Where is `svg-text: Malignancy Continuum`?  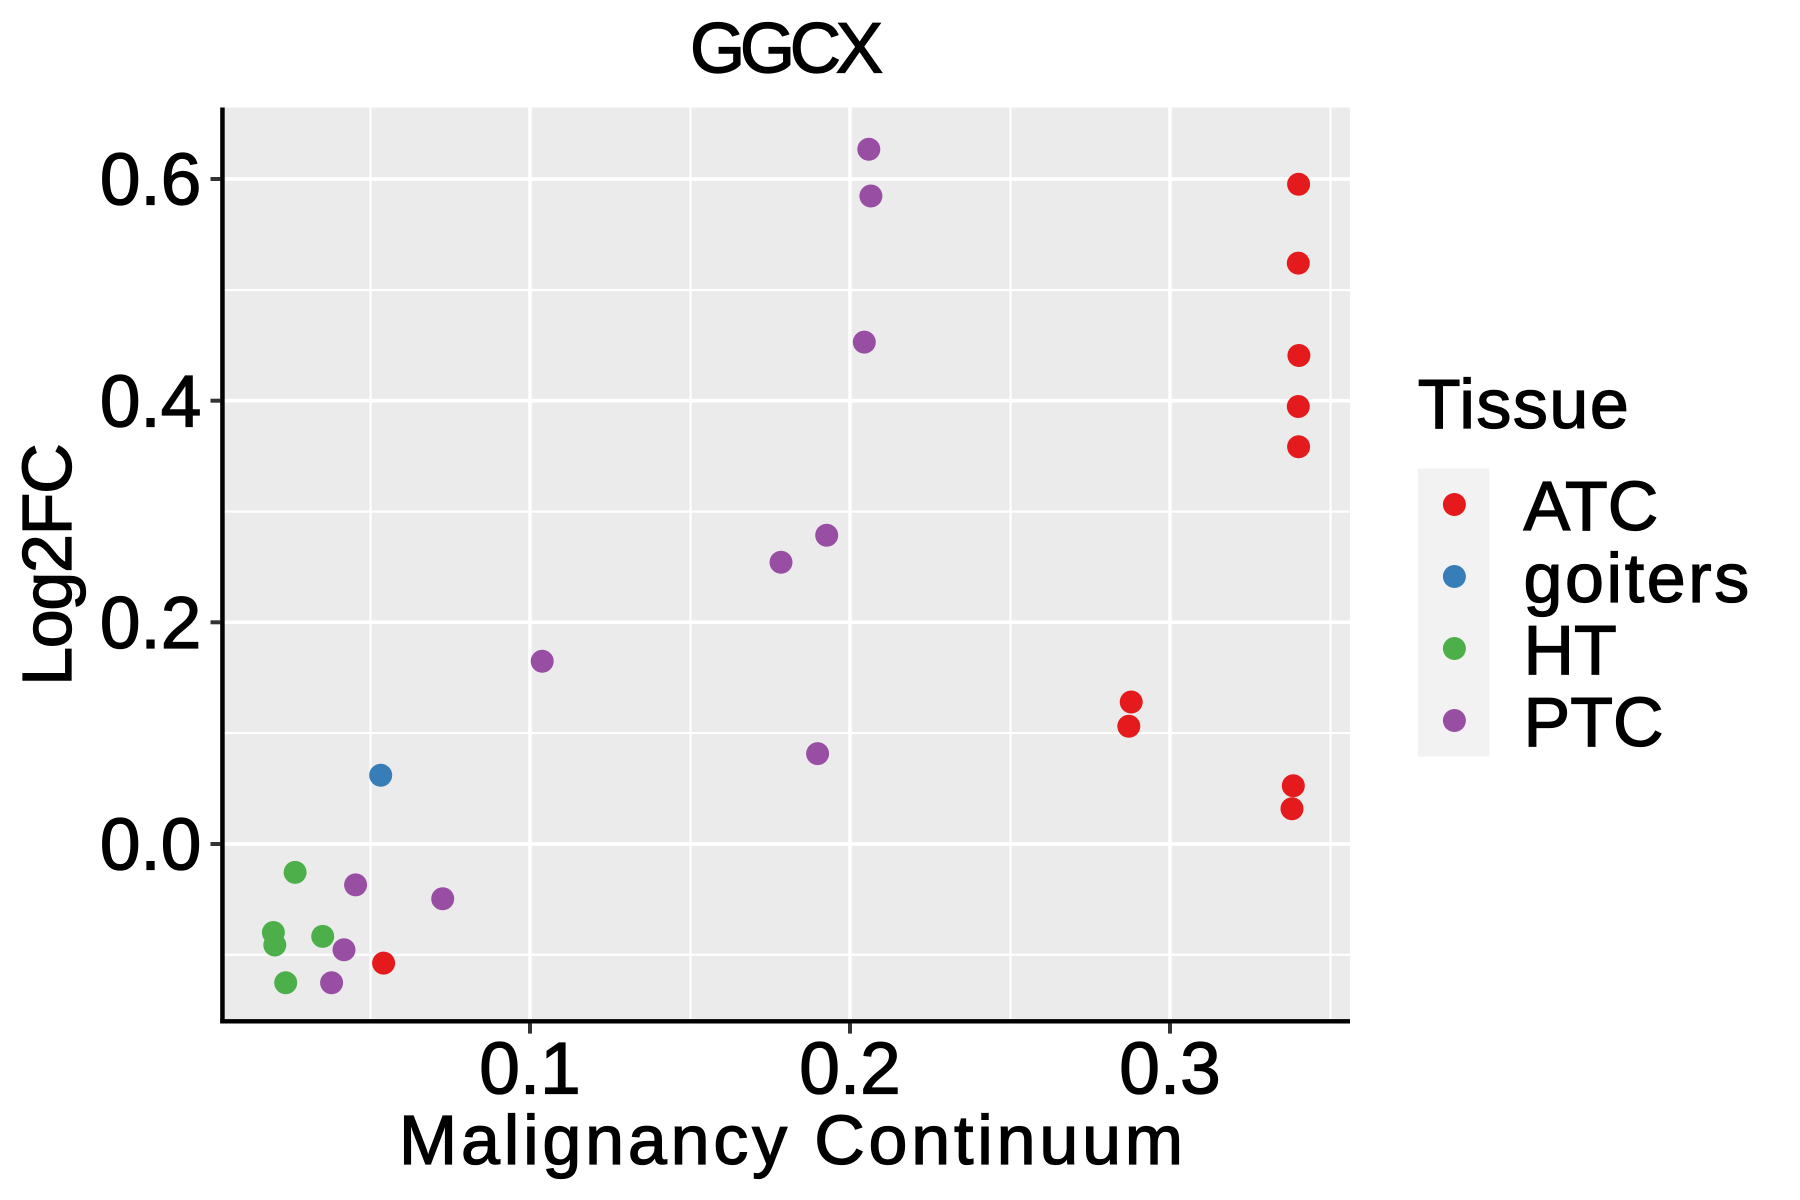
svg-text: Malignancy Continuum is located at coordinates (793, 1140).